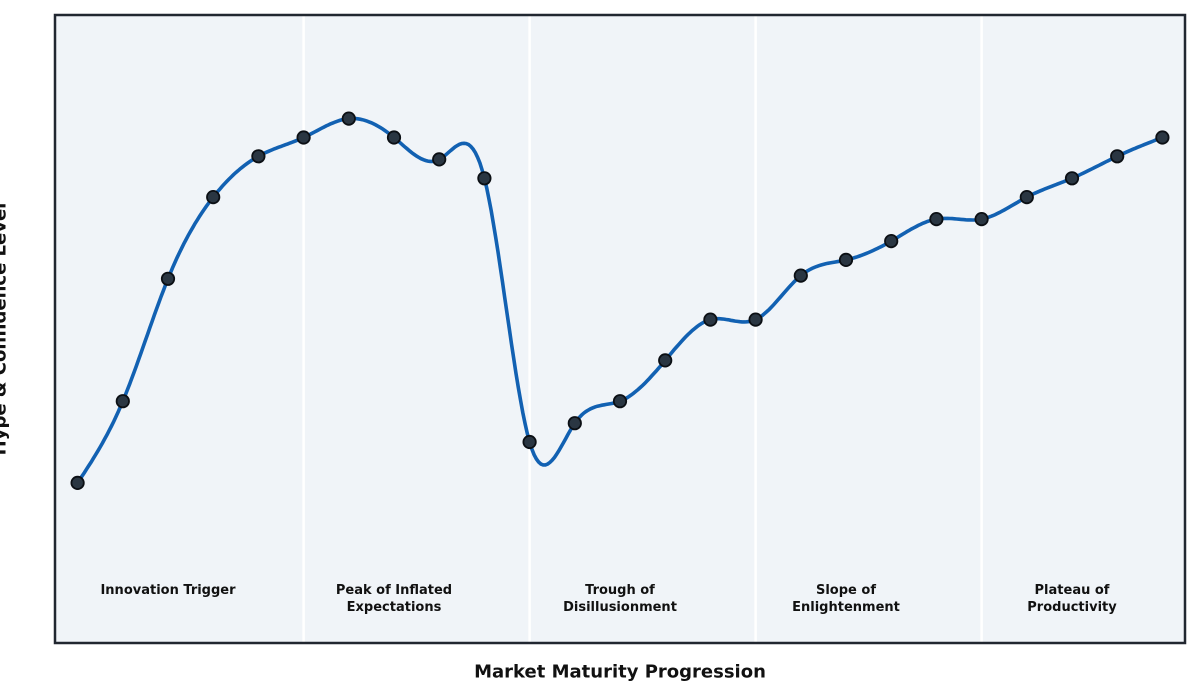 The width and height of the screenshot is (1200, 700). Describe the element at coordinates (394, 599) in the screenshot. I see `phase-label-peak-of-inflated-expectations: Peak of Inflated Expectations` at that location.